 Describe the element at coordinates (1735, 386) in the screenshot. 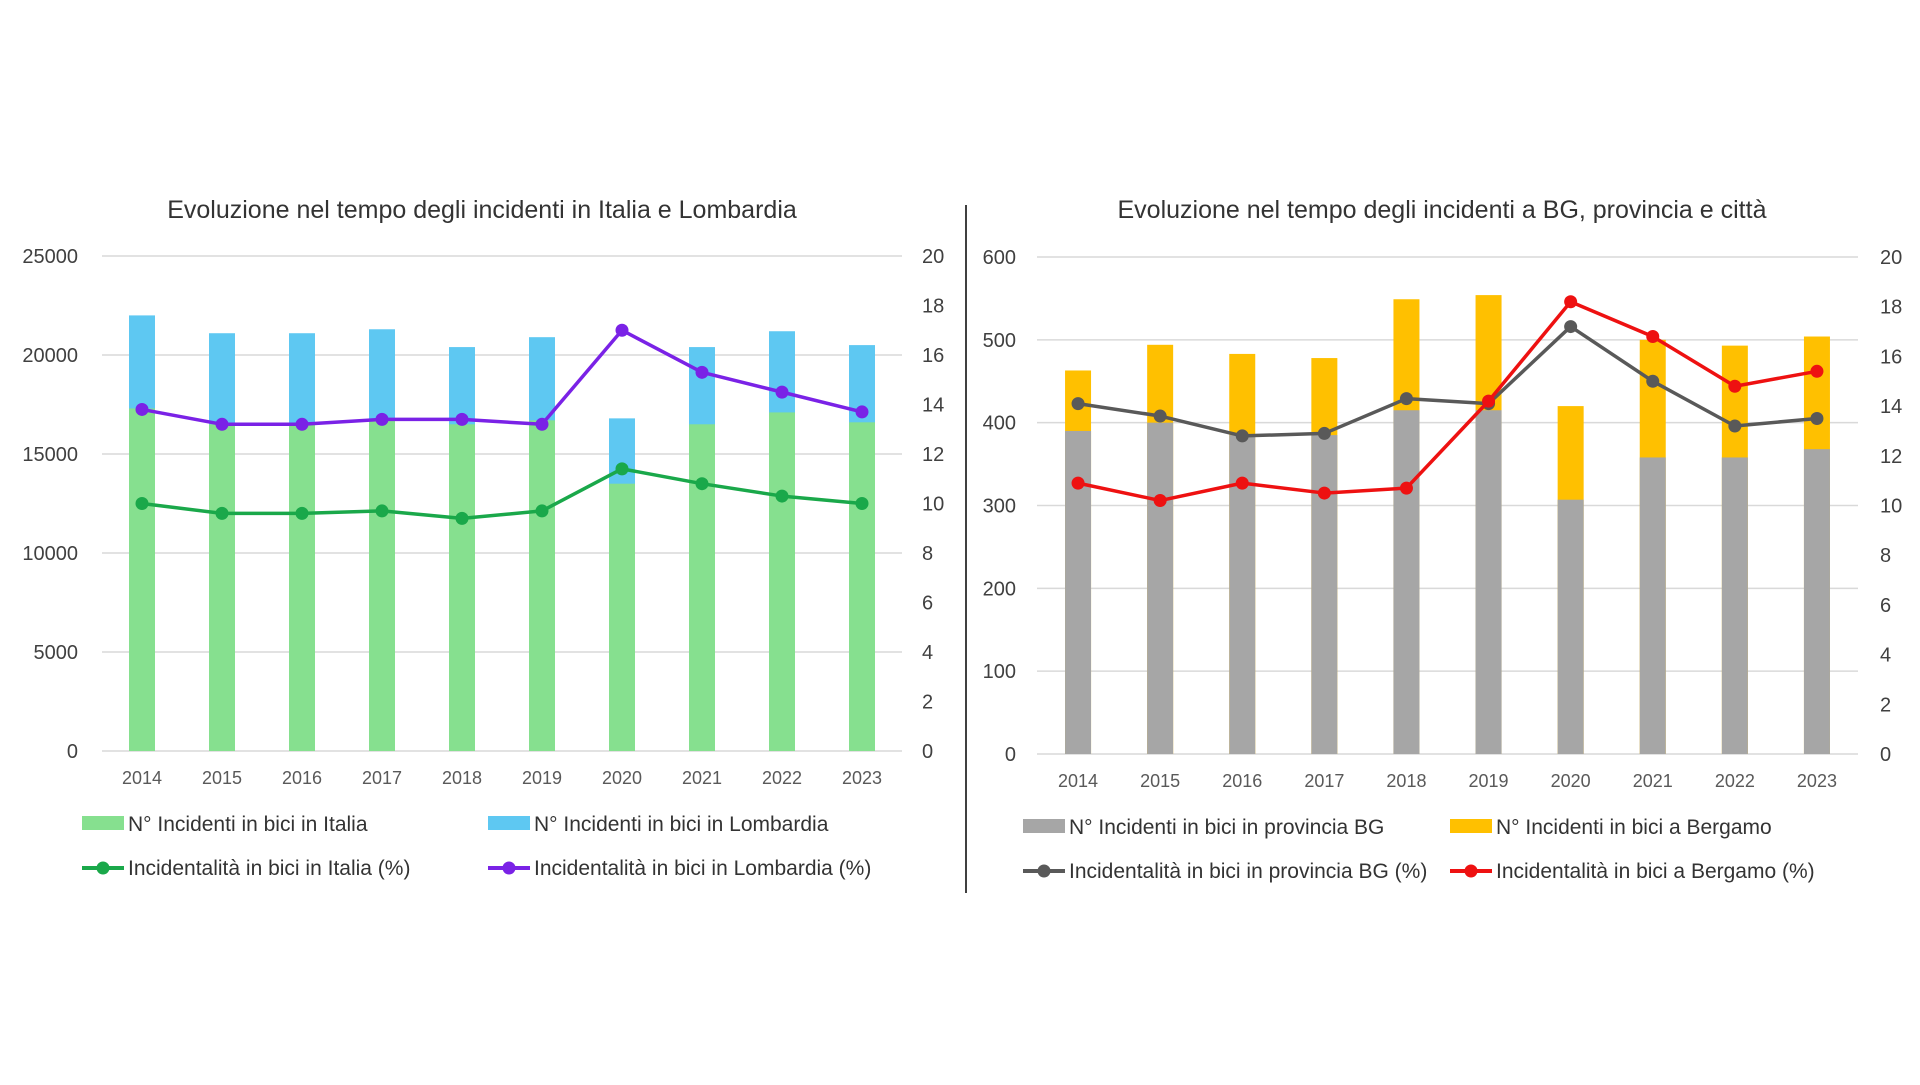

I see `point-incidentalita-in-bici-a-bergamo-2022` at that location.